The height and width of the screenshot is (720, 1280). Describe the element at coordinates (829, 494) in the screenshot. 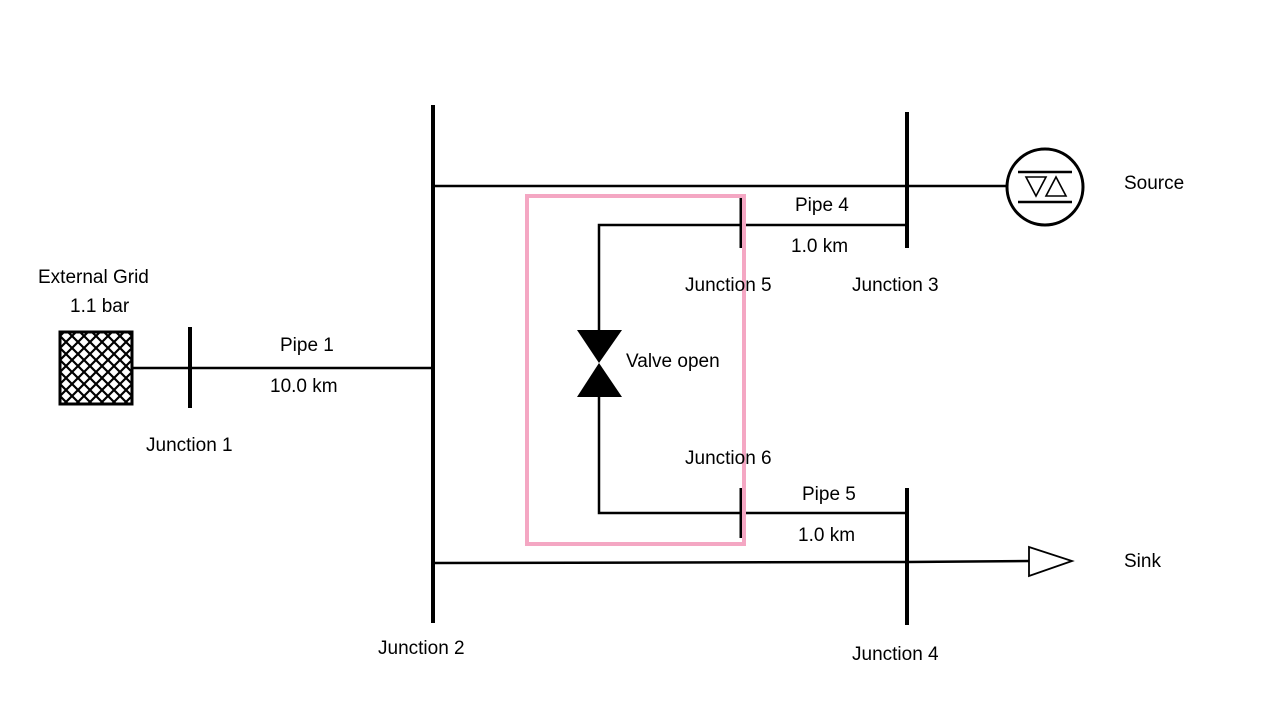

I see `pipe-5-name: Pipe 5` at that location.